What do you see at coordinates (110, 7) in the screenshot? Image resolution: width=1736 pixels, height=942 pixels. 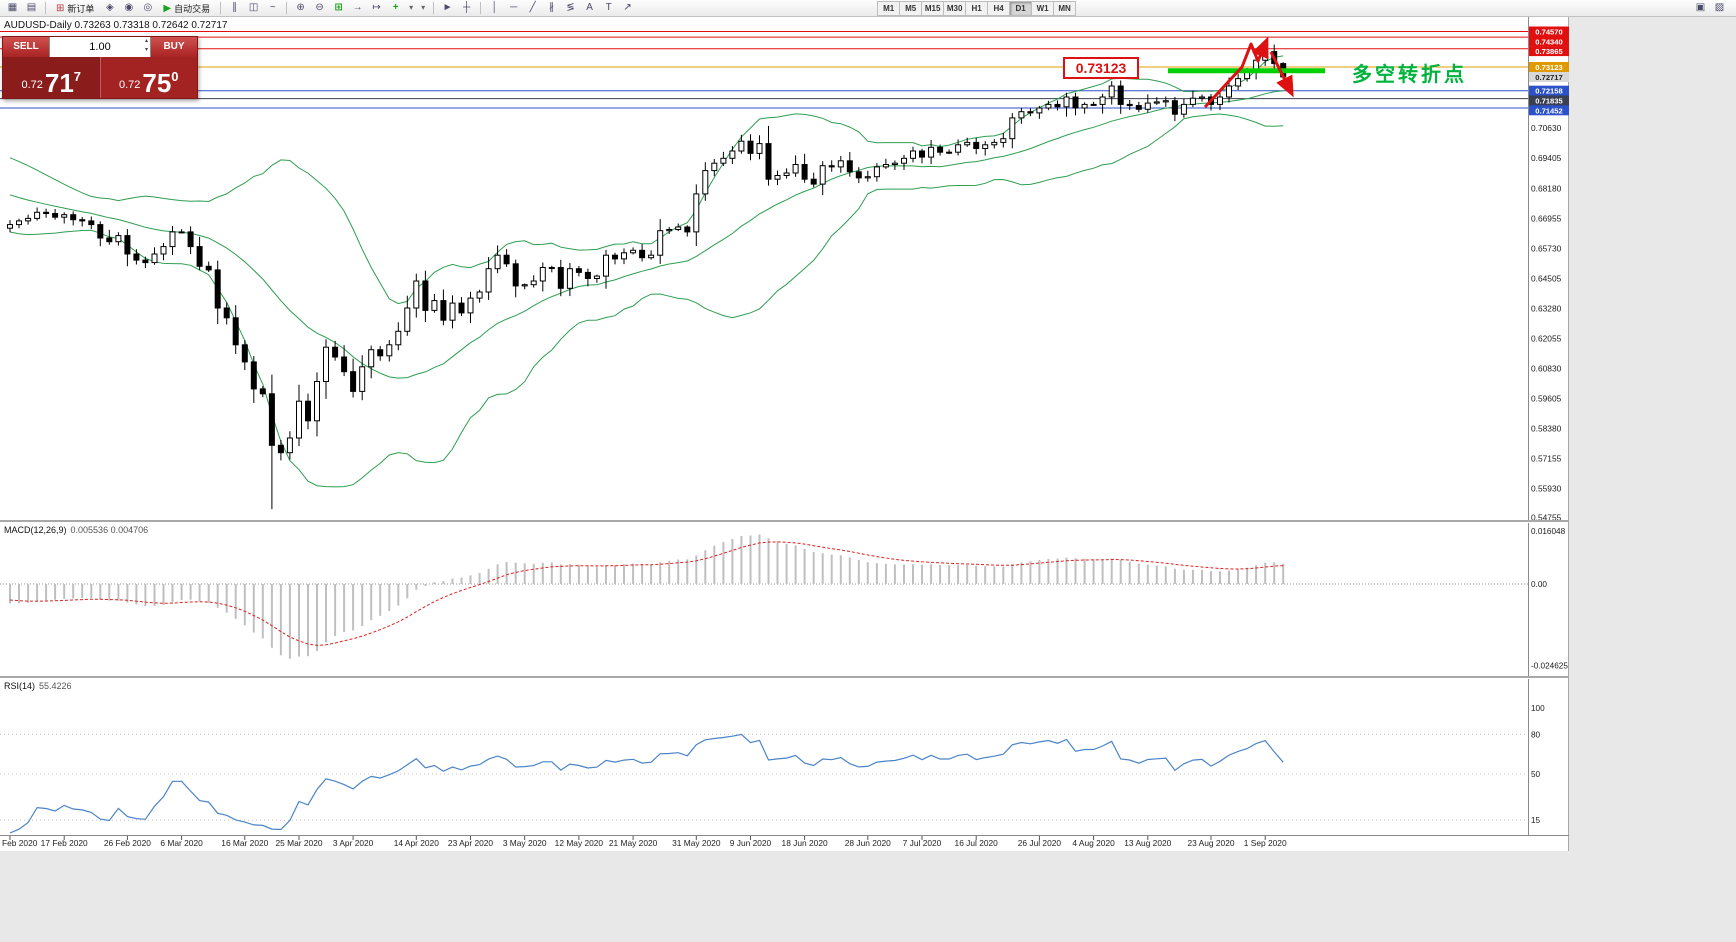 I see `expert-advisors-icon: ◈` at bounding box center [110, 7].